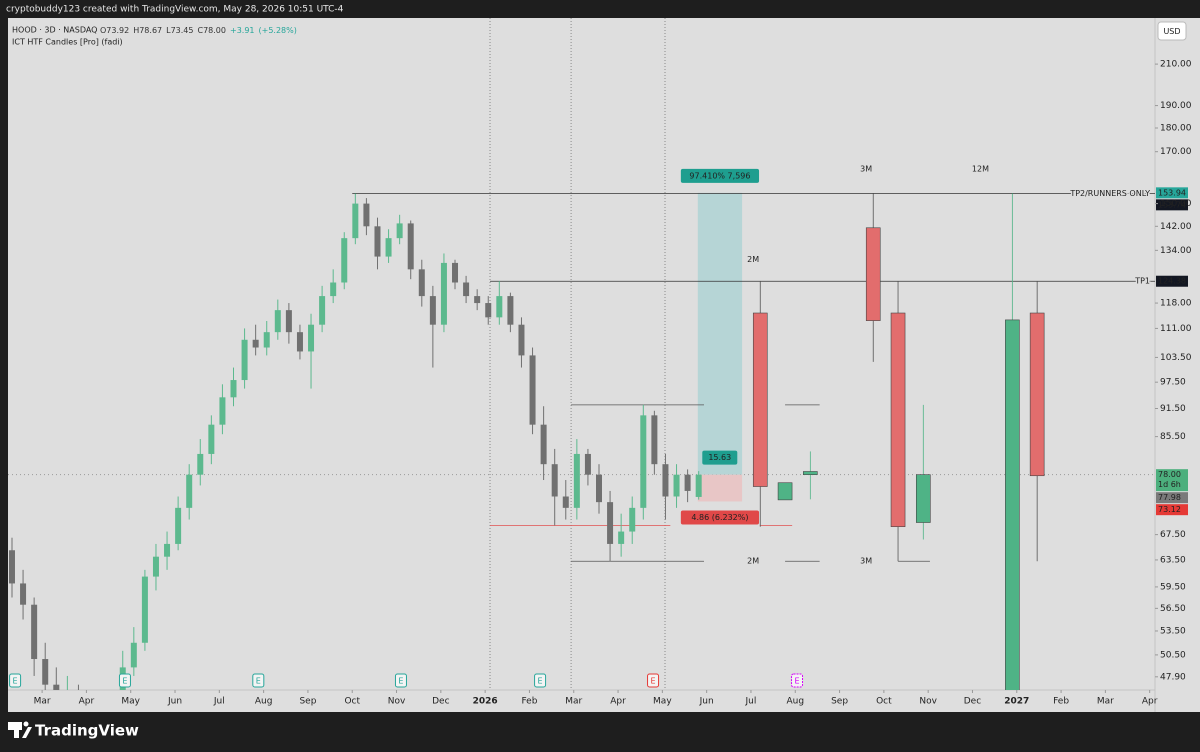 This screenshot has width=1200, height=752. I want to click on legend-value: +3.91, so click(242, 30).